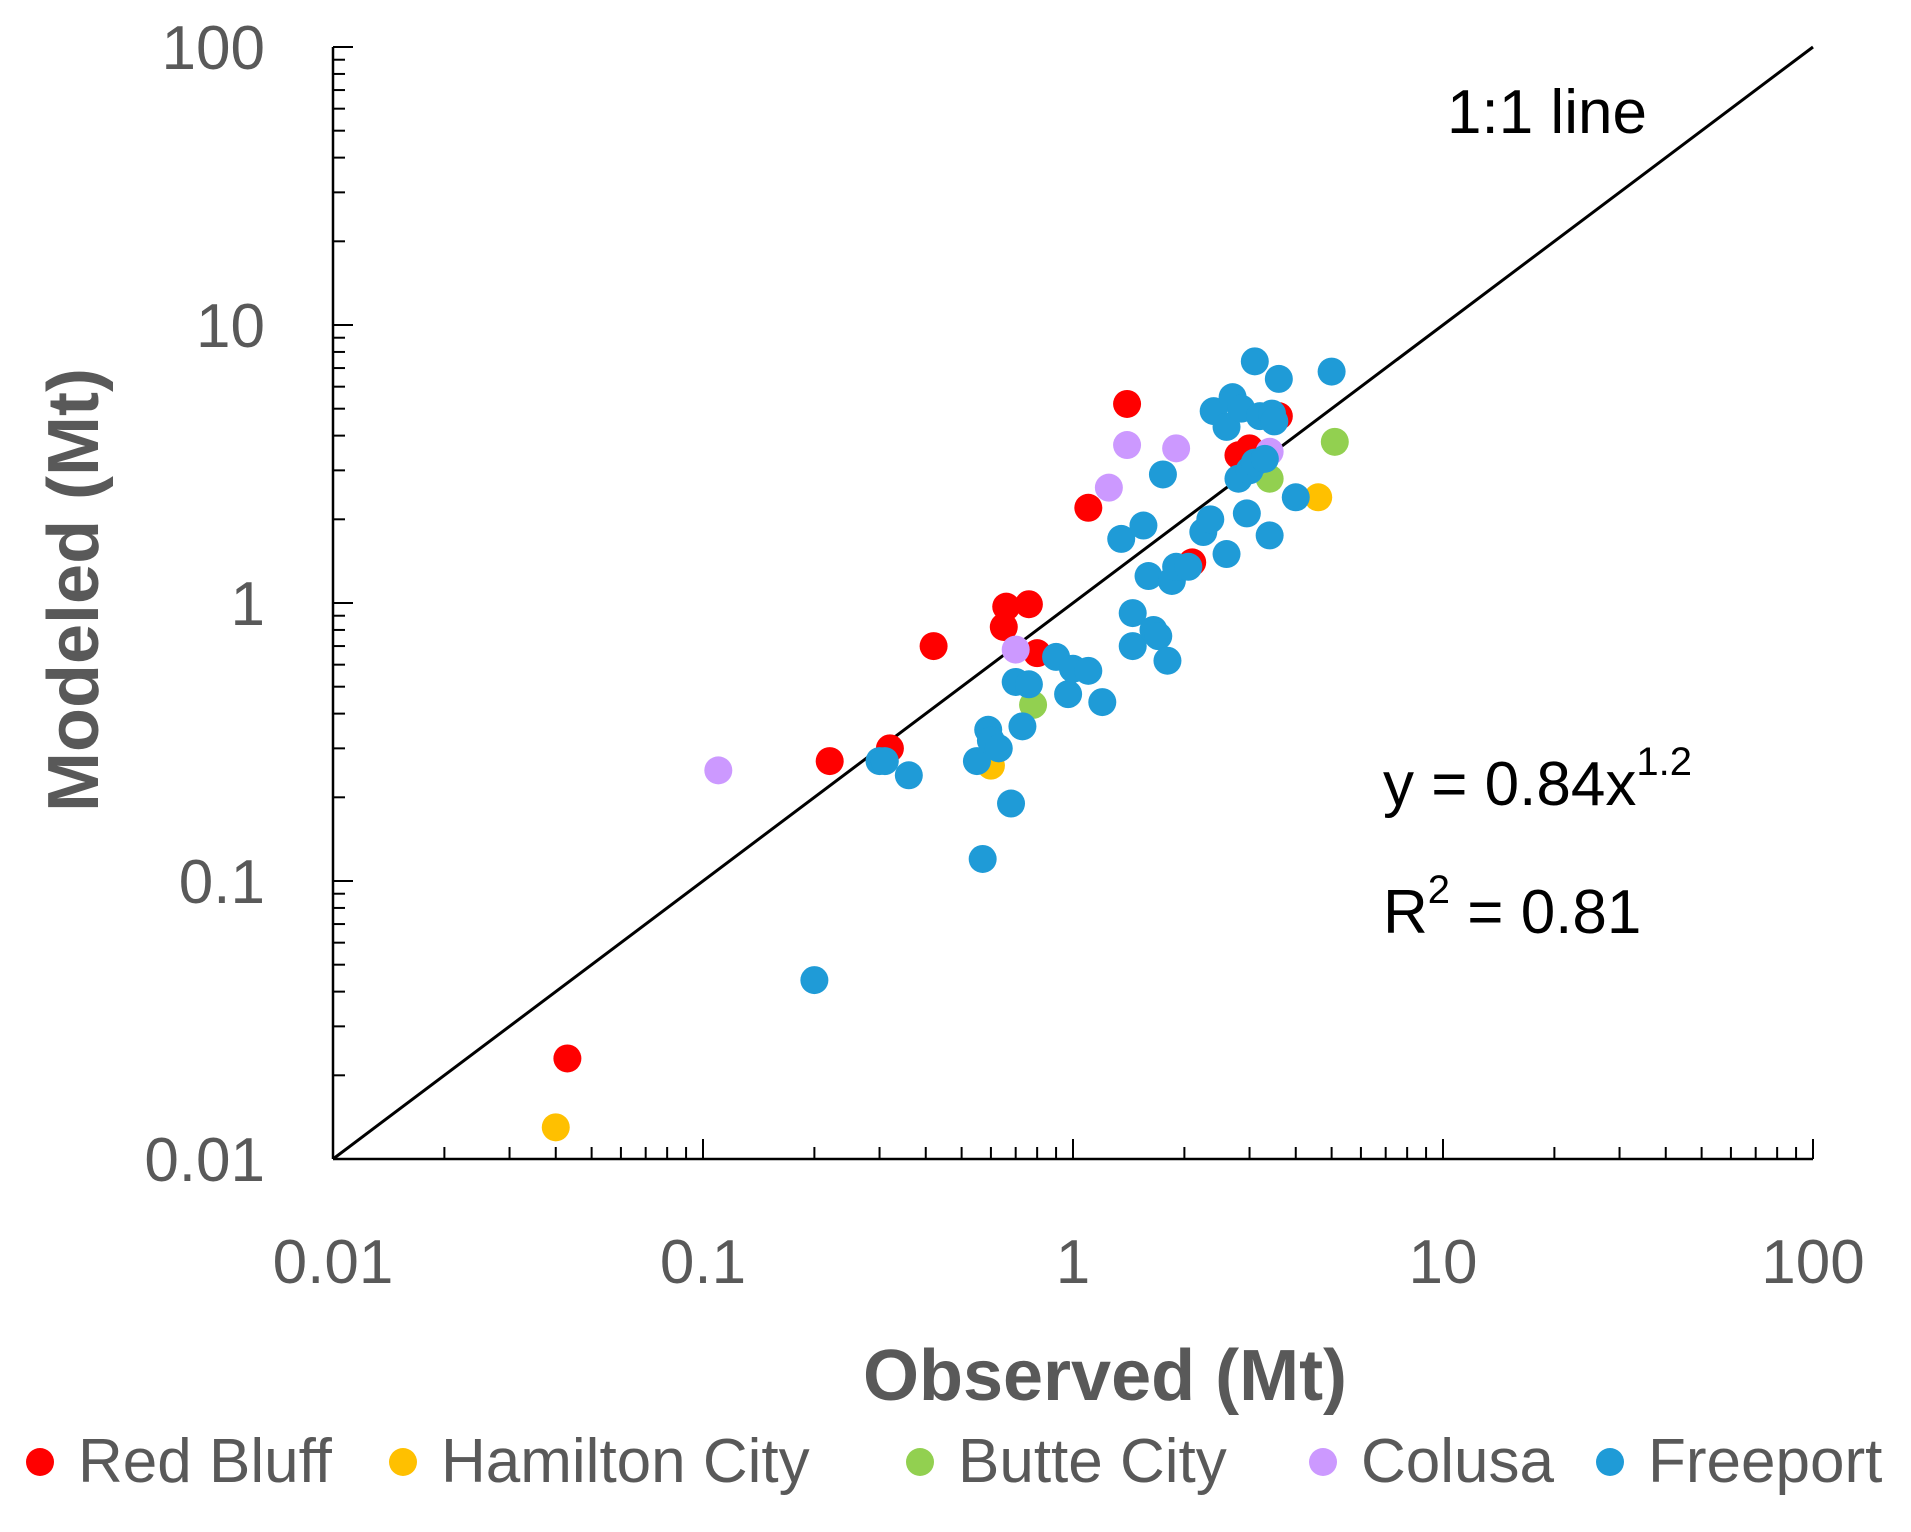  Describe the element at coordinates (1092, 1461) in the screenshot. I see `legend-label: Butte City` at that location.